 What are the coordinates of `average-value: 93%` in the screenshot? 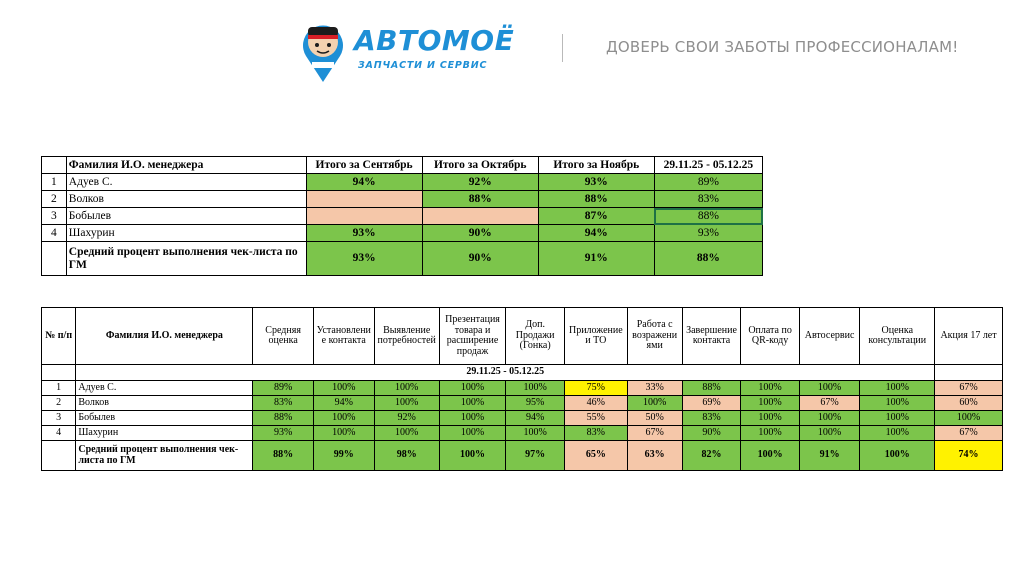 It's located at (364, 258).